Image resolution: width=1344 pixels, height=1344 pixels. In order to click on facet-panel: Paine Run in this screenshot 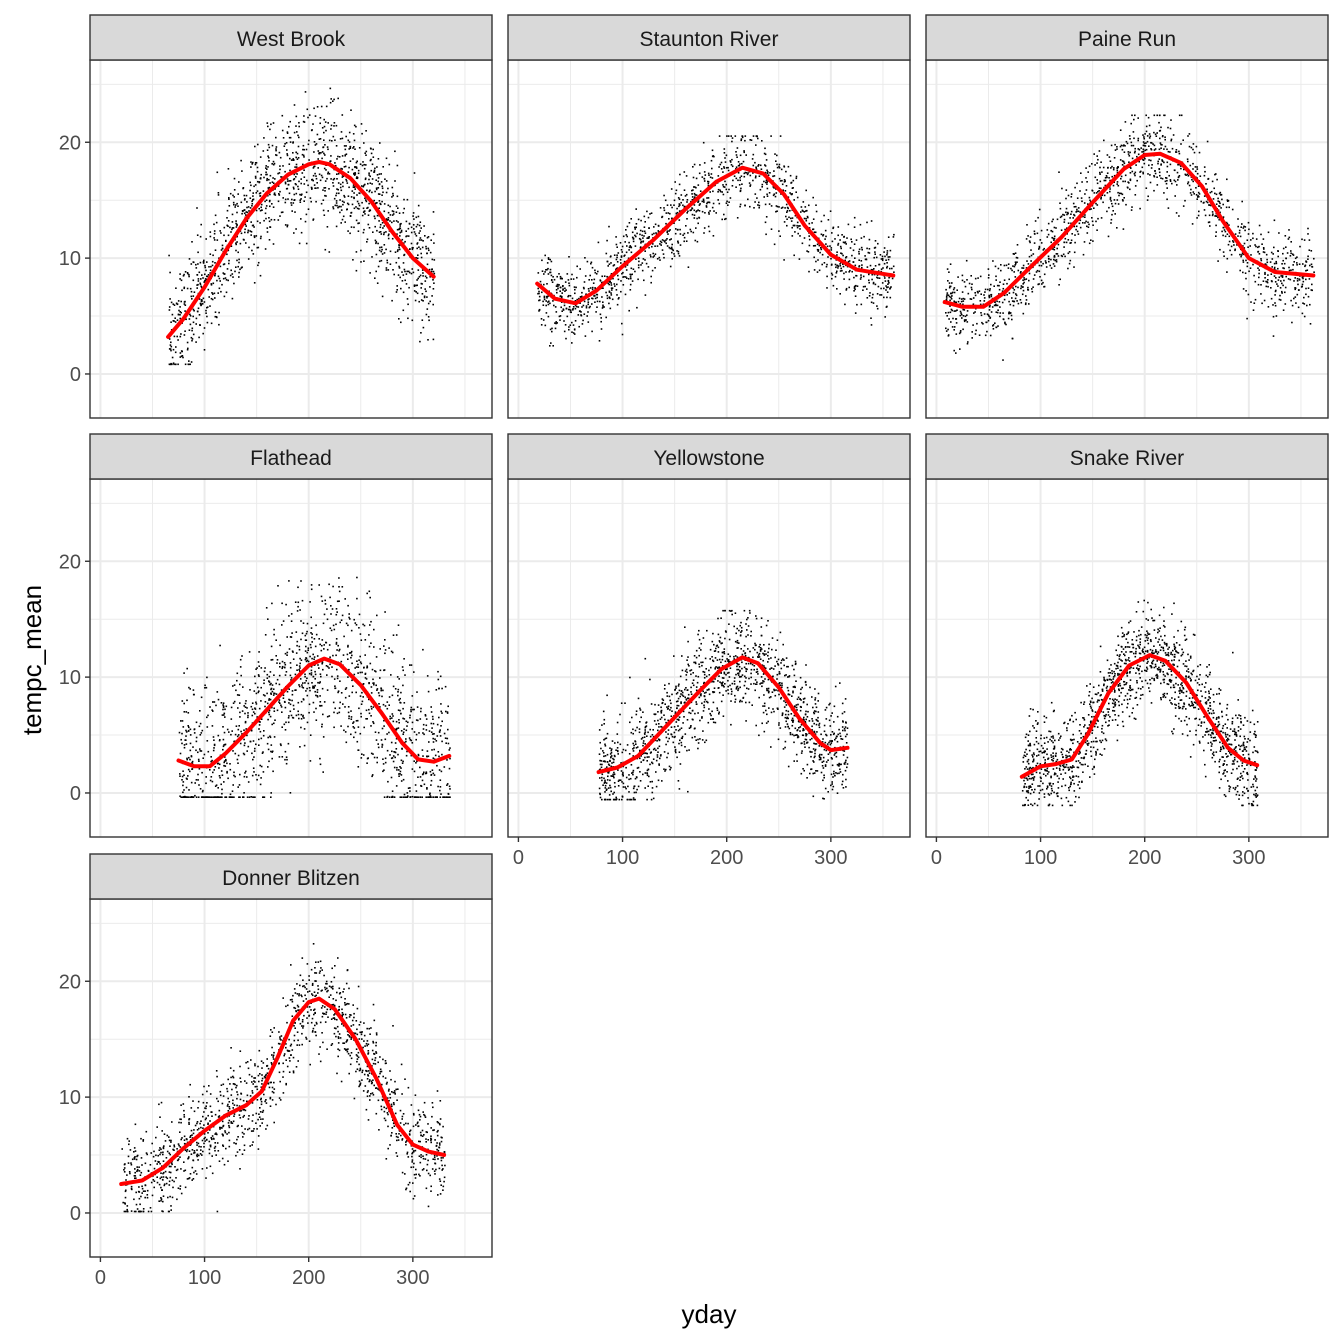, I will do `click(1127, 216)`.